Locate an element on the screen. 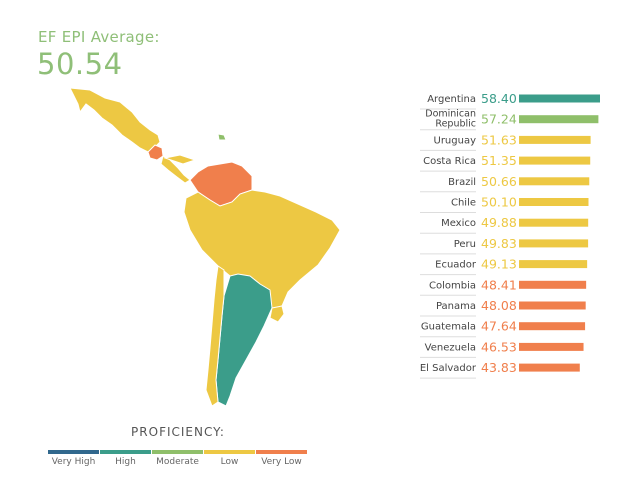  average-value: 50.54 is located at coordinates (80, 64).